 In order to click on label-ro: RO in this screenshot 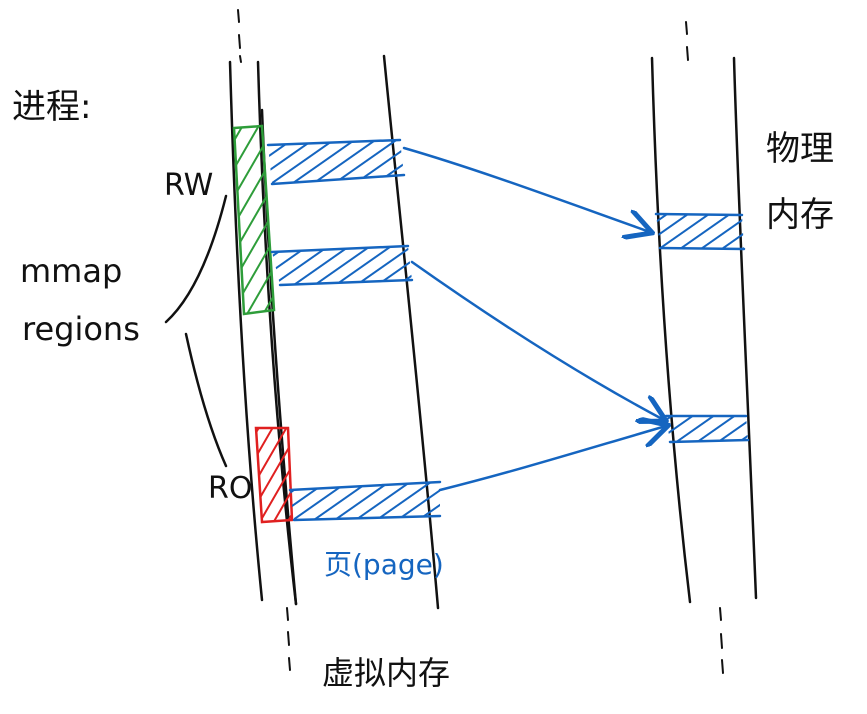, I will do `click(230, 488)`.